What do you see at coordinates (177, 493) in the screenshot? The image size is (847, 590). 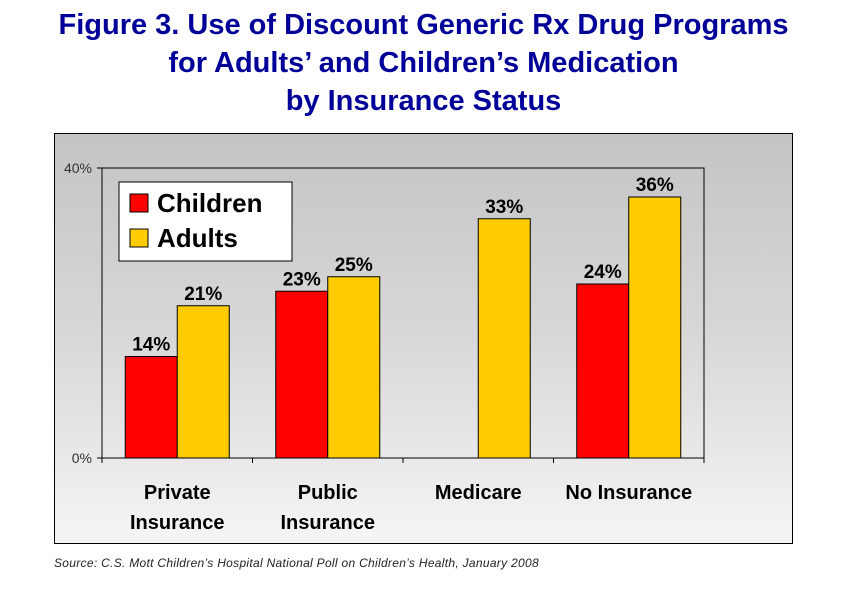 I see `x-category-label: Private` at bounding box center [177, 493].